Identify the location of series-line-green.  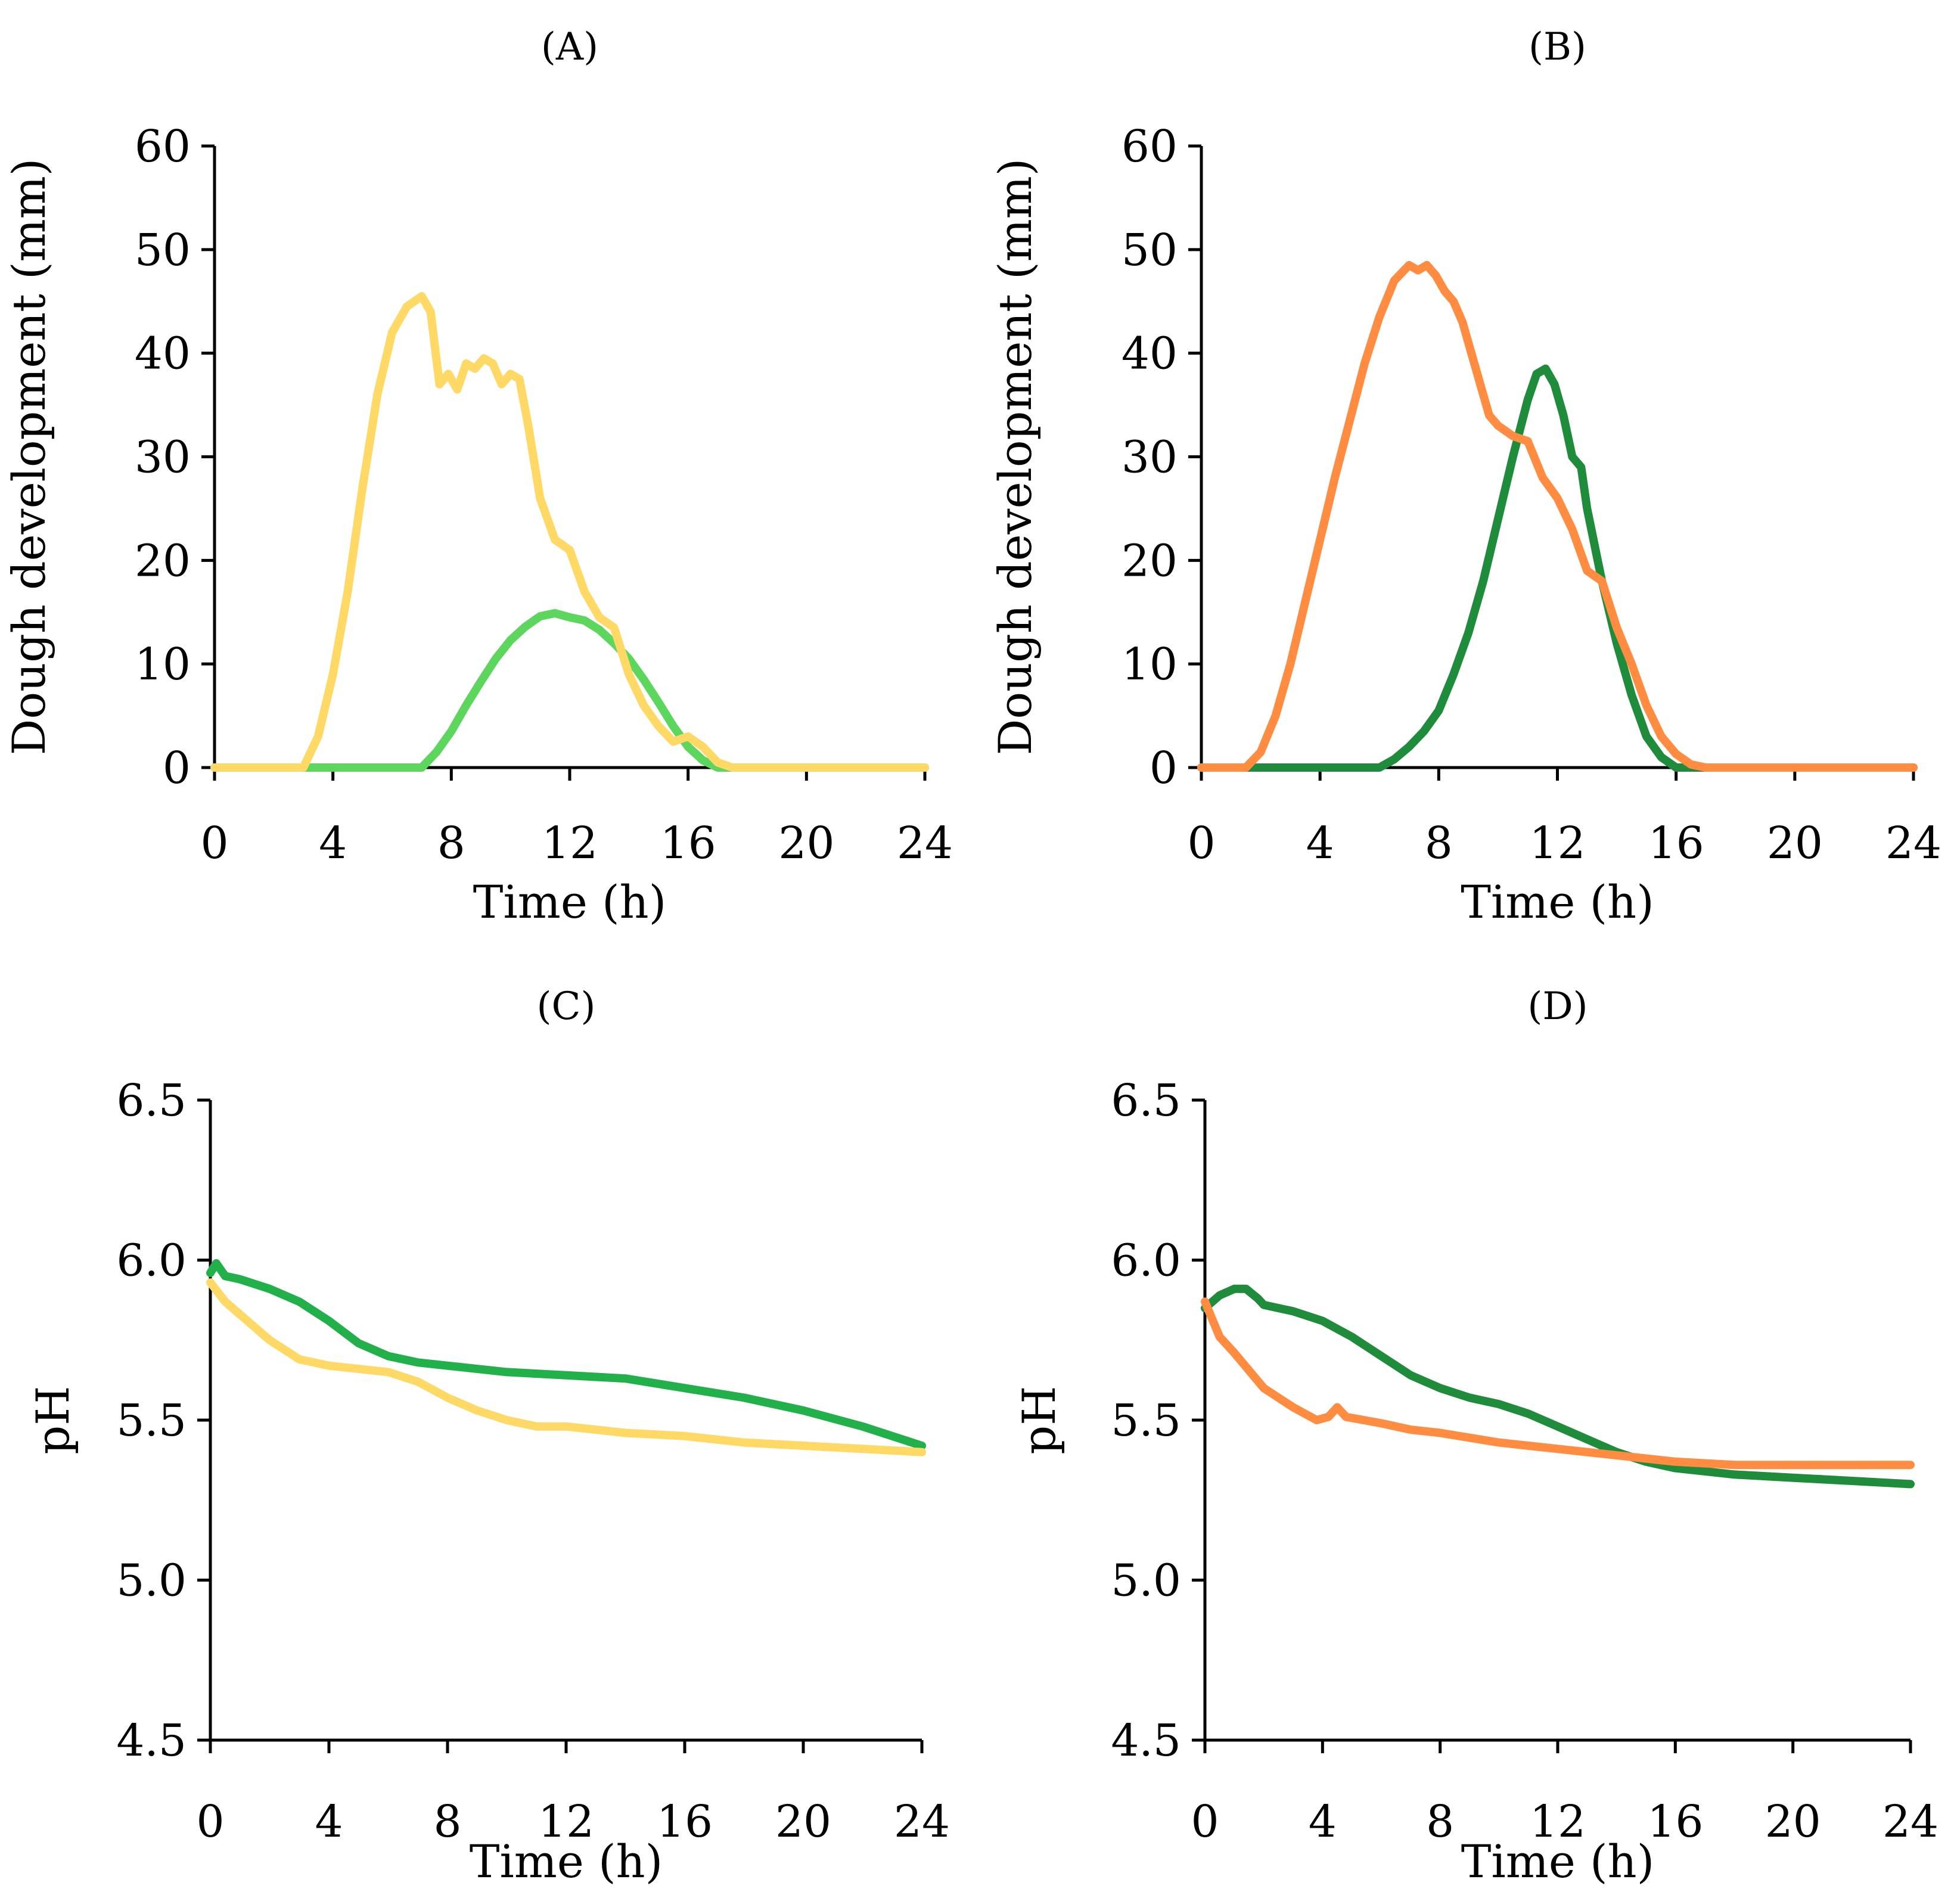
(566, 1354).